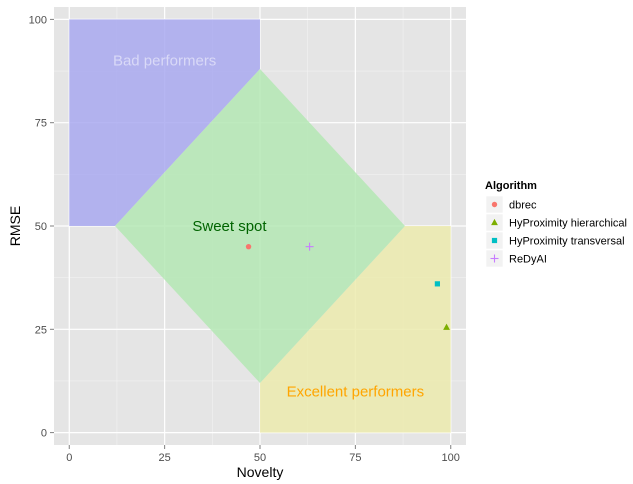 The height and width of the screenshot is (484, 633). I want to click on y-axis: 0 25 50 75 100, so click(41, 227).